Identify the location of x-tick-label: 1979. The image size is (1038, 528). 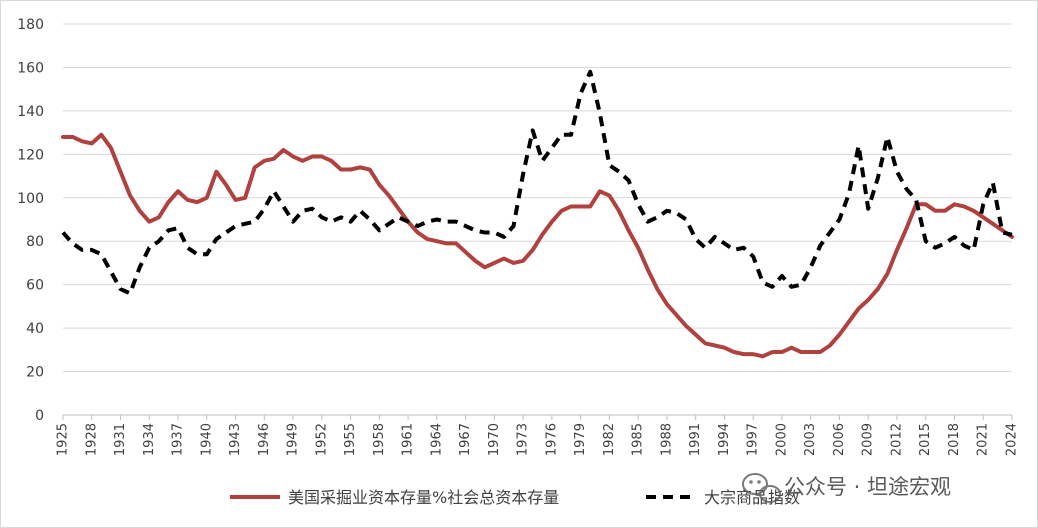
(580, 439).